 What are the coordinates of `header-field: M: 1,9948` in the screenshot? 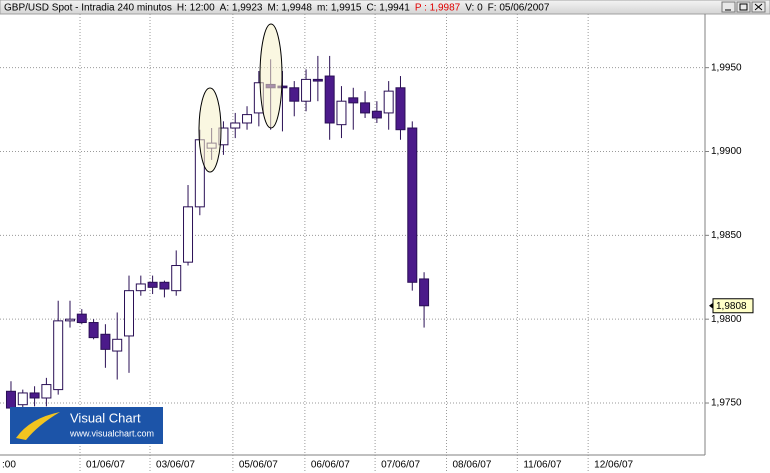 It's located at (289, 7).